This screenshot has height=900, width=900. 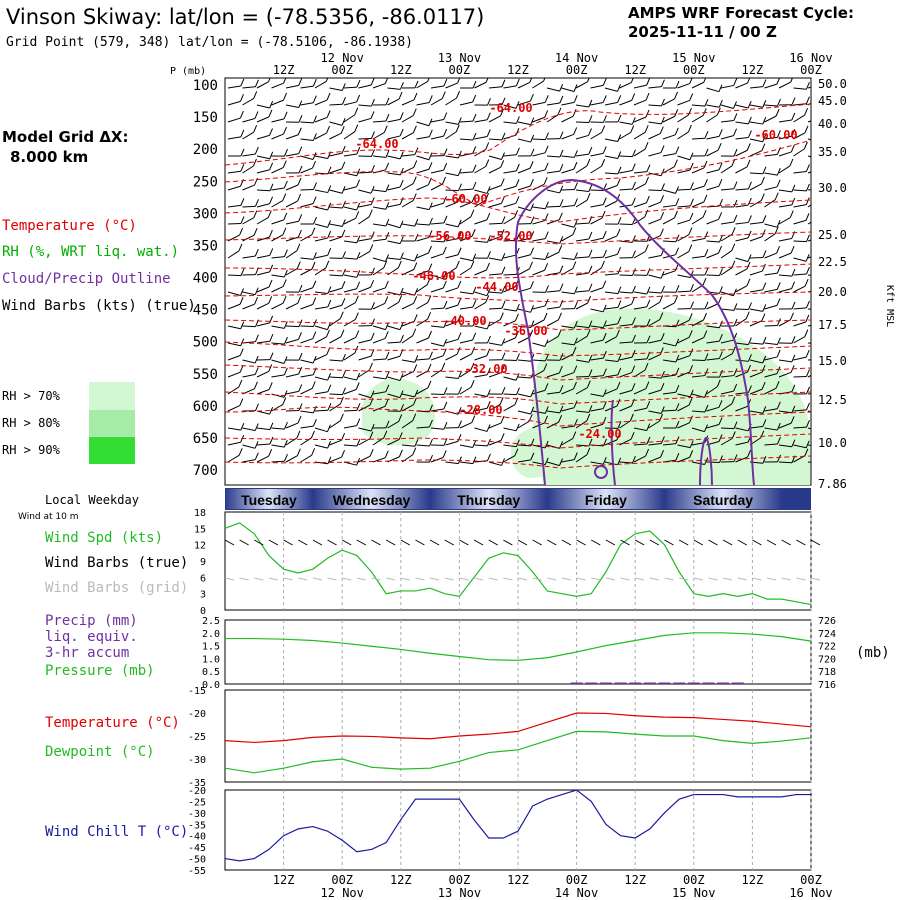 I want to click on bottom-axis-hour-label: 00Z, so click(x=342, y=880).